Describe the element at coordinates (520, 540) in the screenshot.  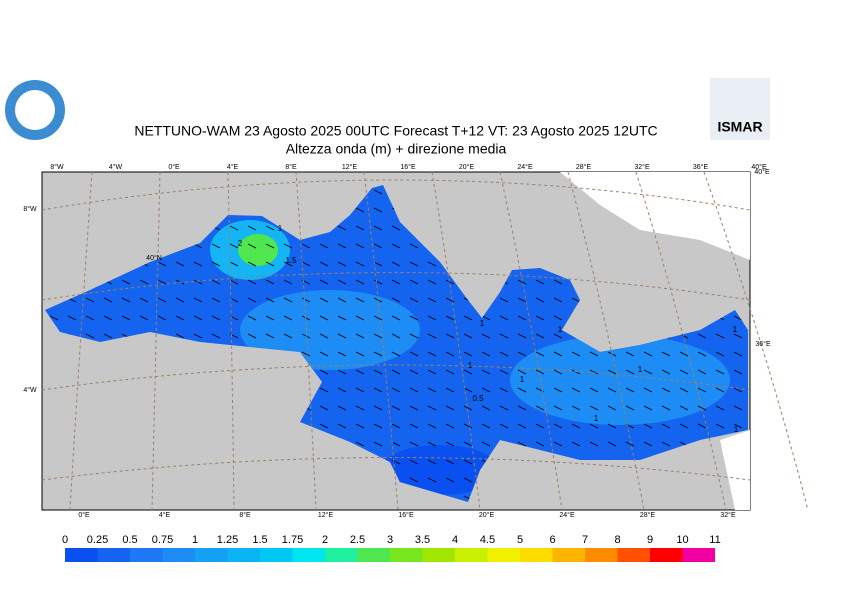
I see `legend-label: 5` at that location.